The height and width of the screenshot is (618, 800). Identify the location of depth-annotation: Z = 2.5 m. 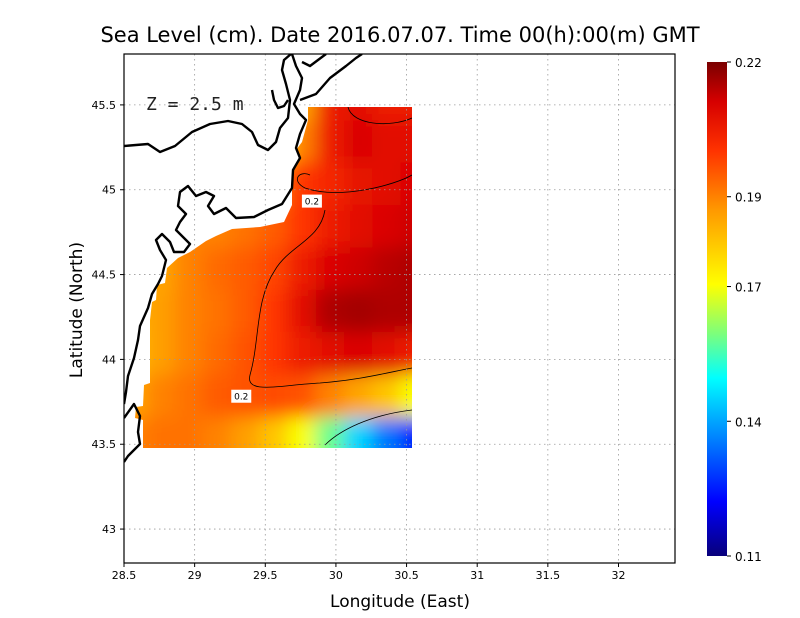
(195, 104).